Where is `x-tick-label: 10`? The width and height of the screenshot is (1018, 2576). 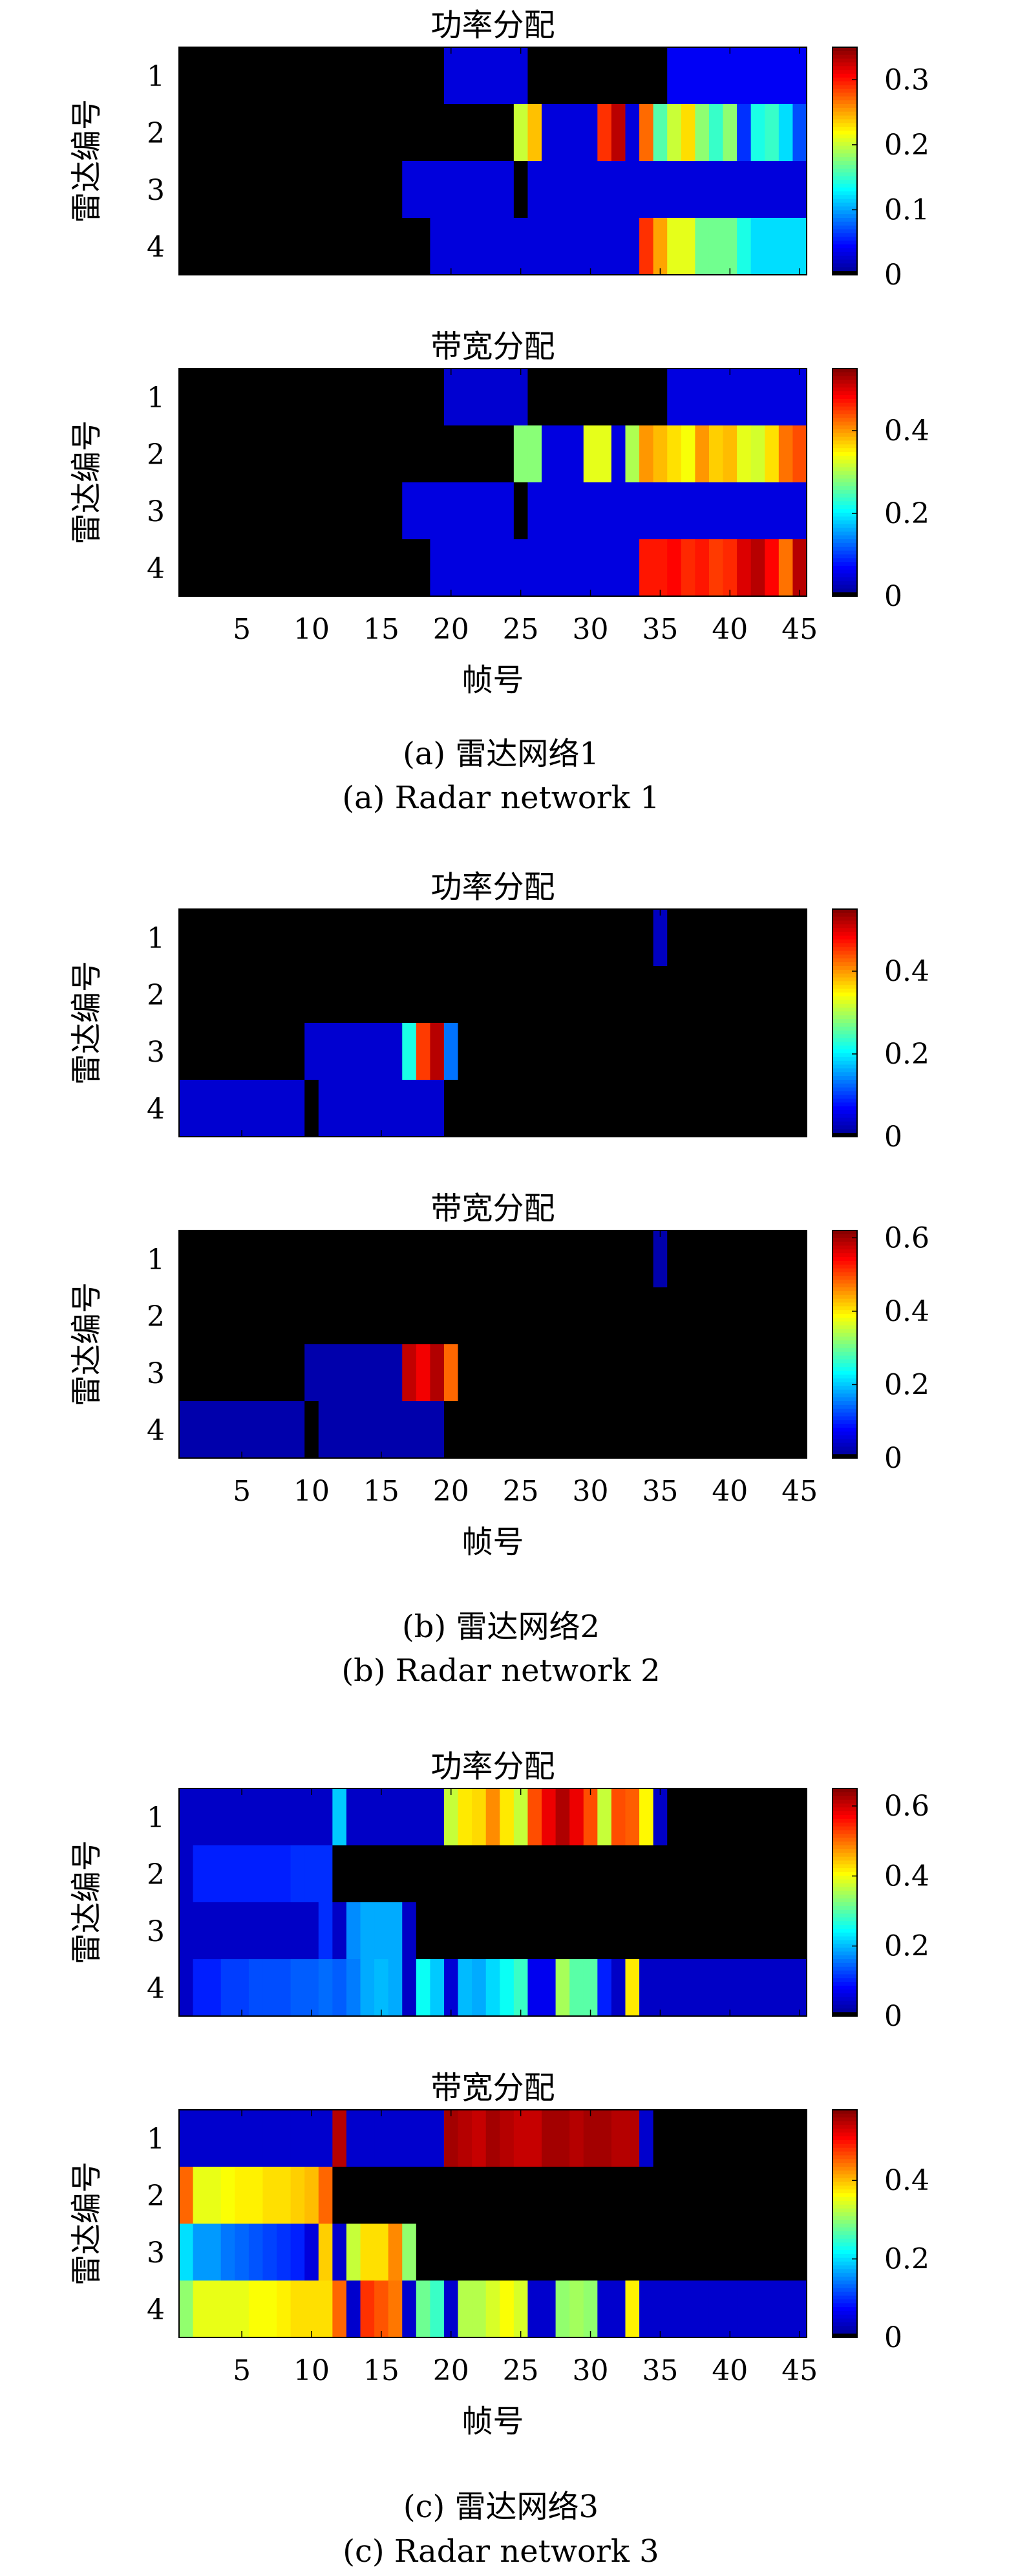 x-tick-label: 10 is located at coordinates (311, 629).